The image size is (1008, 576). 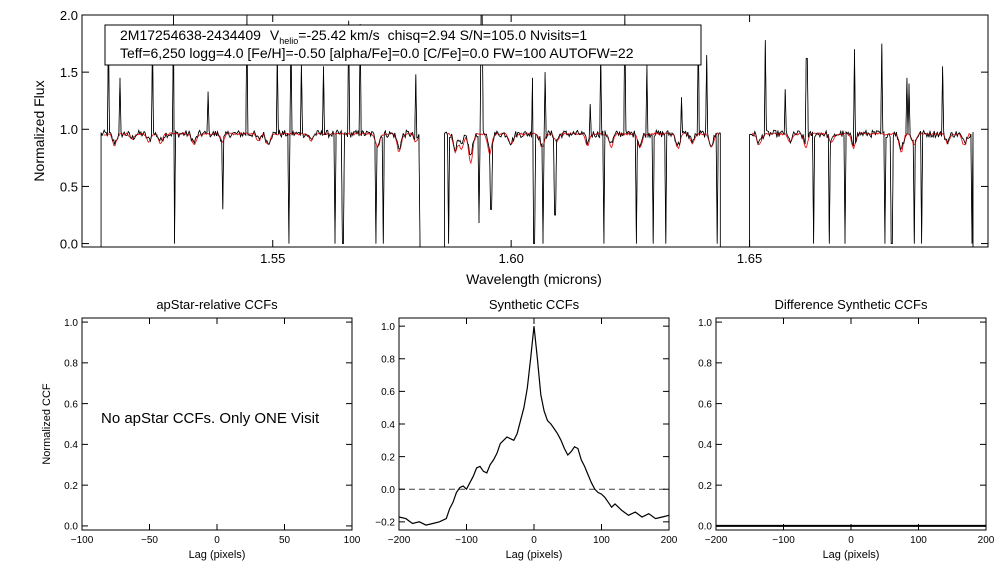 I want to click on apstar-ccf-xtick-label-2: 0, so click(x=217, y=540).